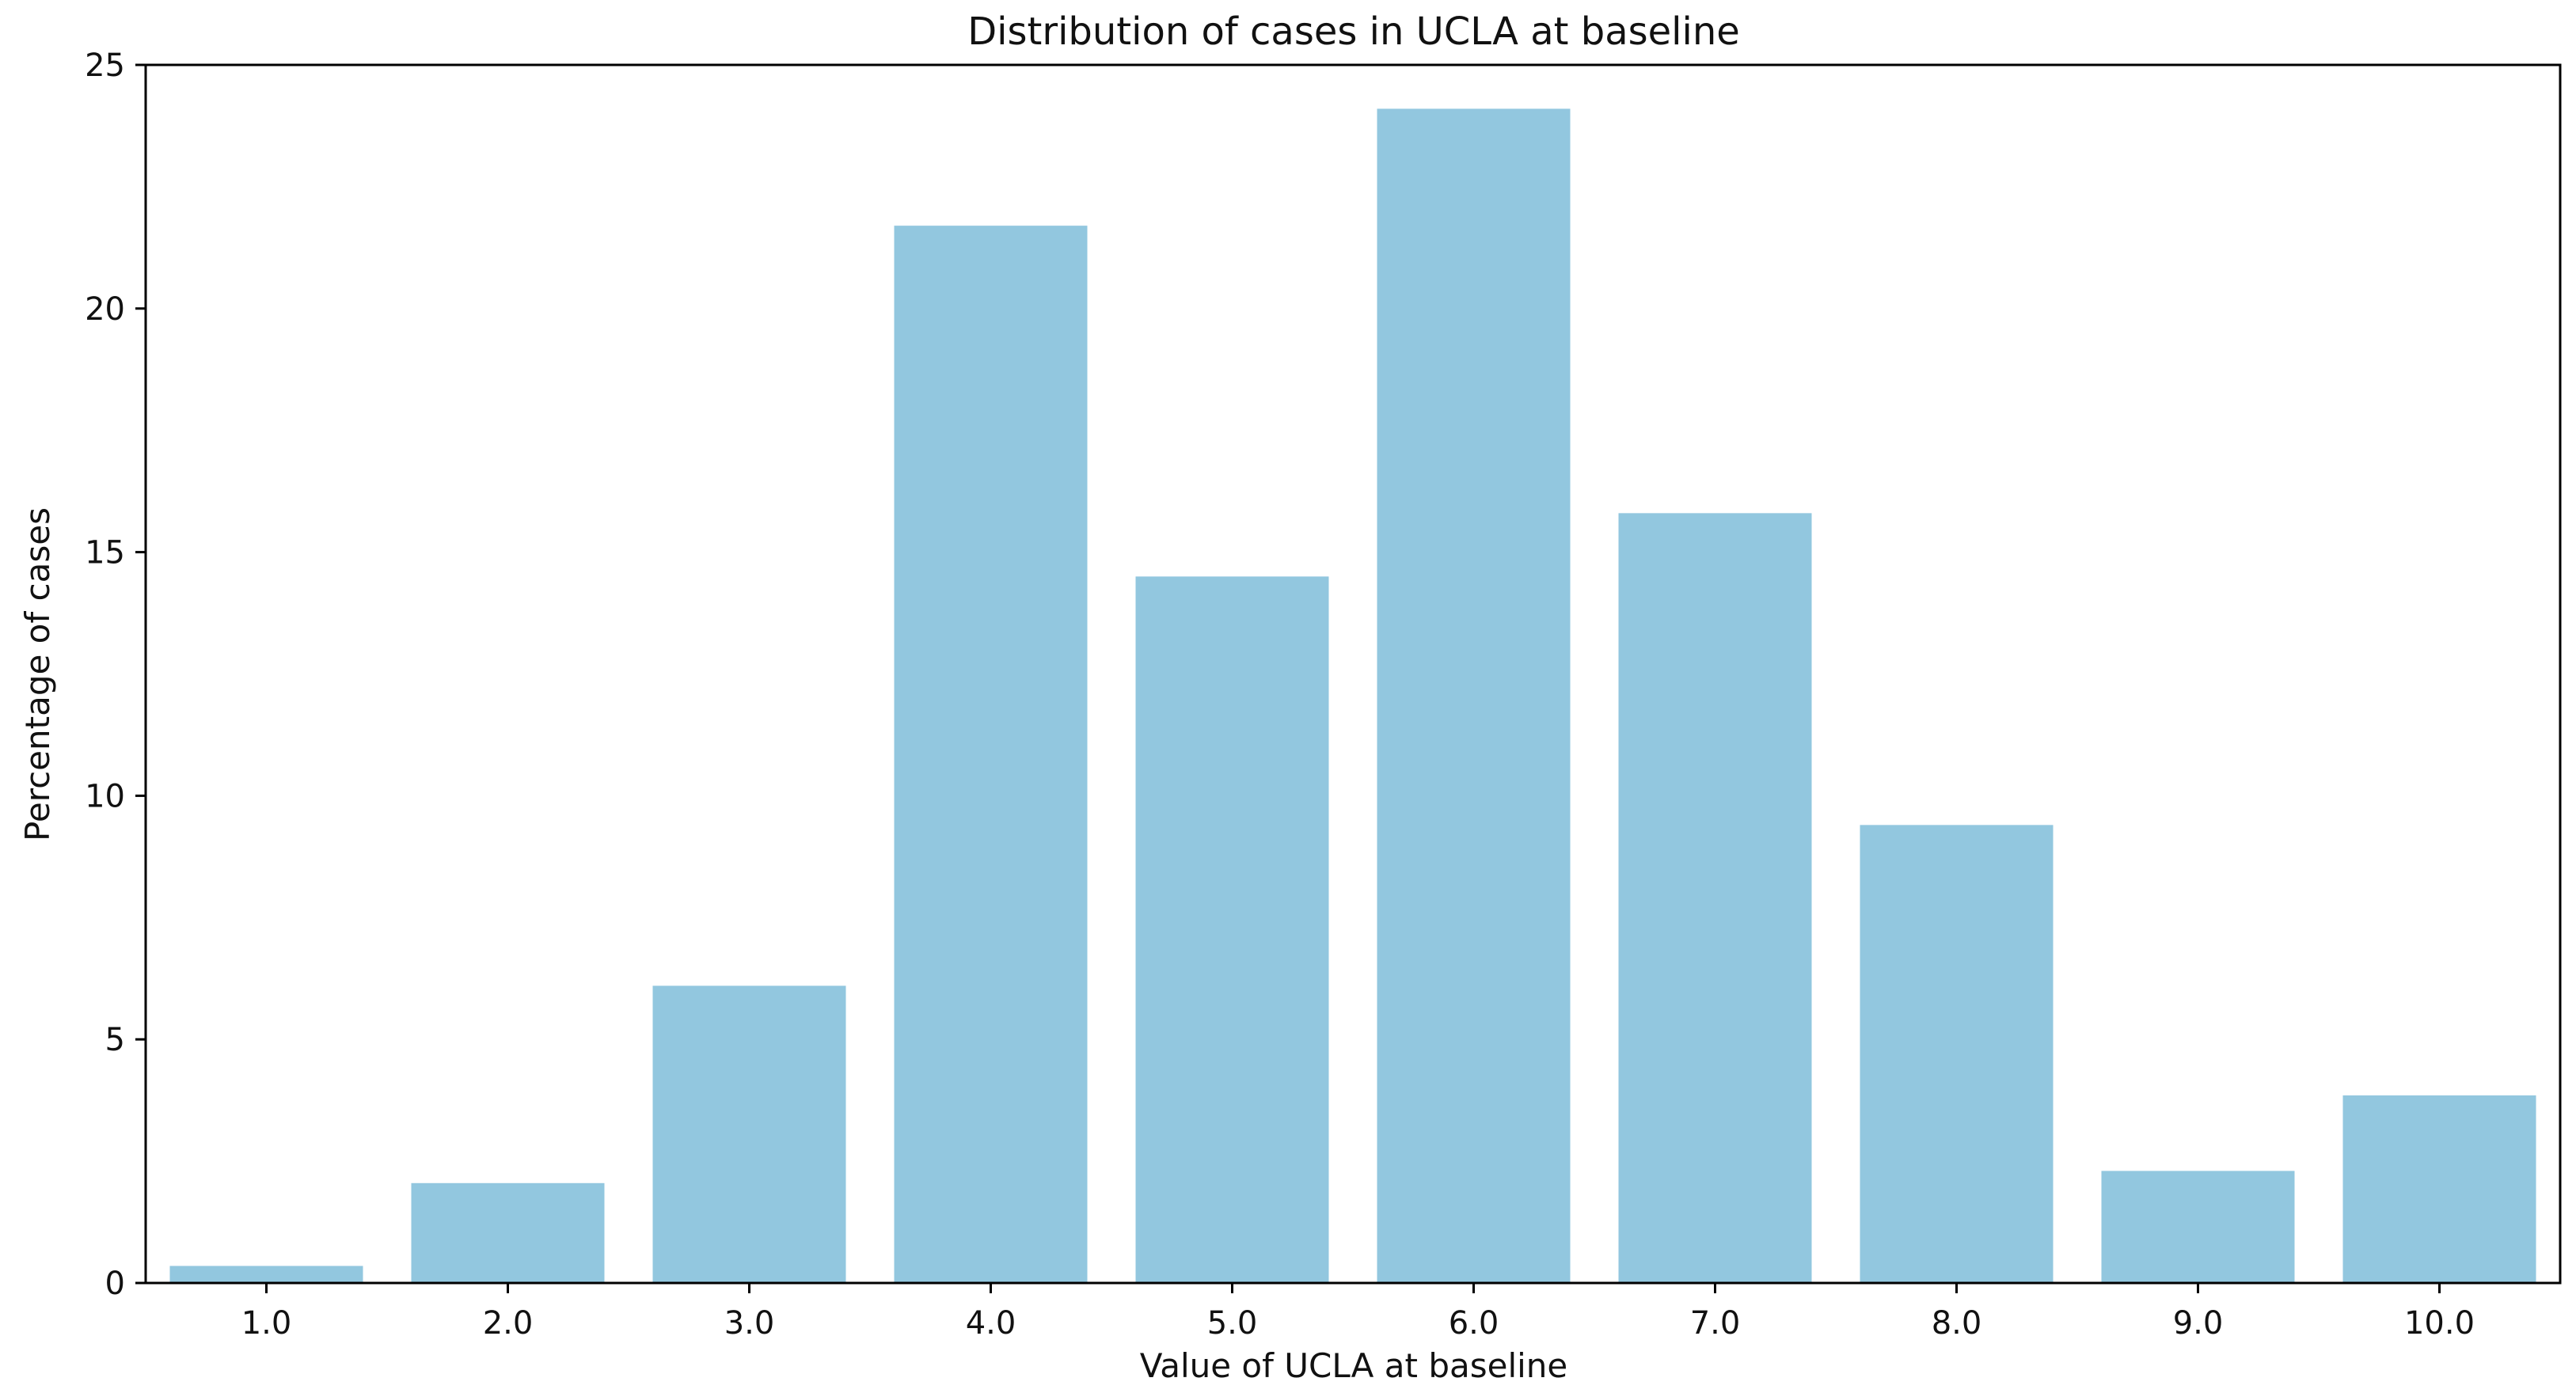 The height and width of the screenshot is (1393, 2576). Describe the element at coordinates (1354, 1365) in the screenshot. I see `x-axis-title: Value of UCLA at baseline` at that location.